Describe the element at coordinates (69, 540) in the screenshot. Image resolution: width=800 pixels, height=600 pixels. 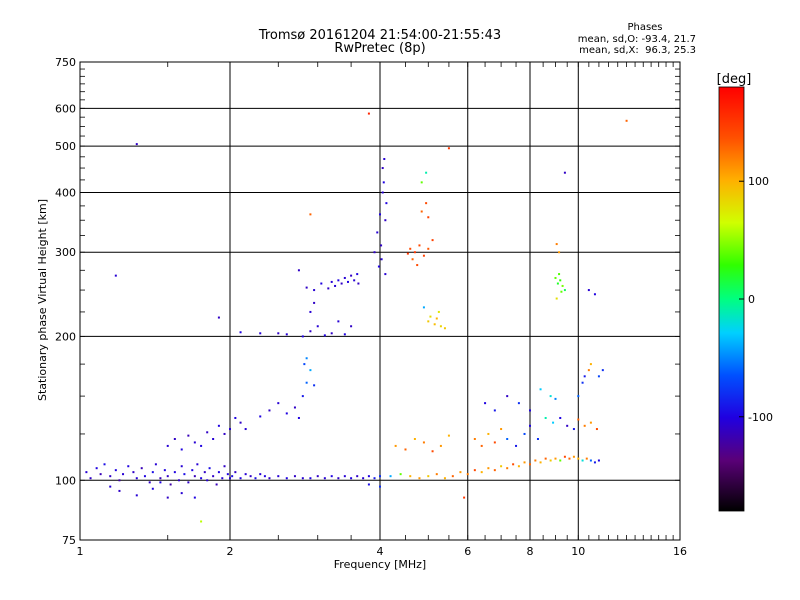
I see `y-tick-label: 75` at that location.